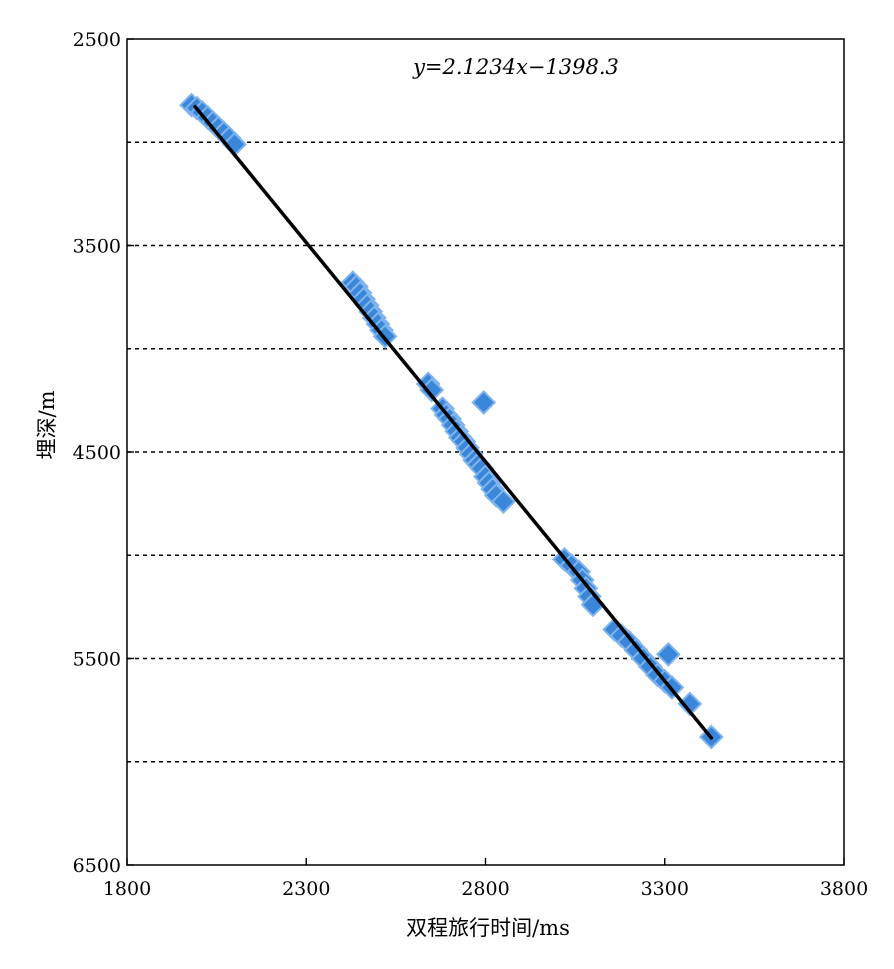  What do you see at coordinates (97, 660) in the screenshot?
I see `y-tick-label-5500: 5500` at bounding box center [97, 660].